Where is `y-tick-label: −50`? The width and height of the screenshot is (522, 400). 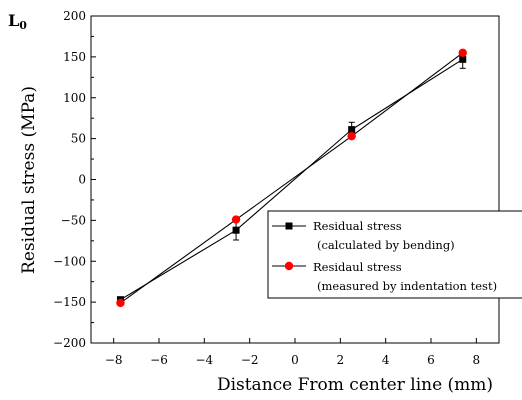
y-tick-label: −50 is located at coordinates (73, 220).